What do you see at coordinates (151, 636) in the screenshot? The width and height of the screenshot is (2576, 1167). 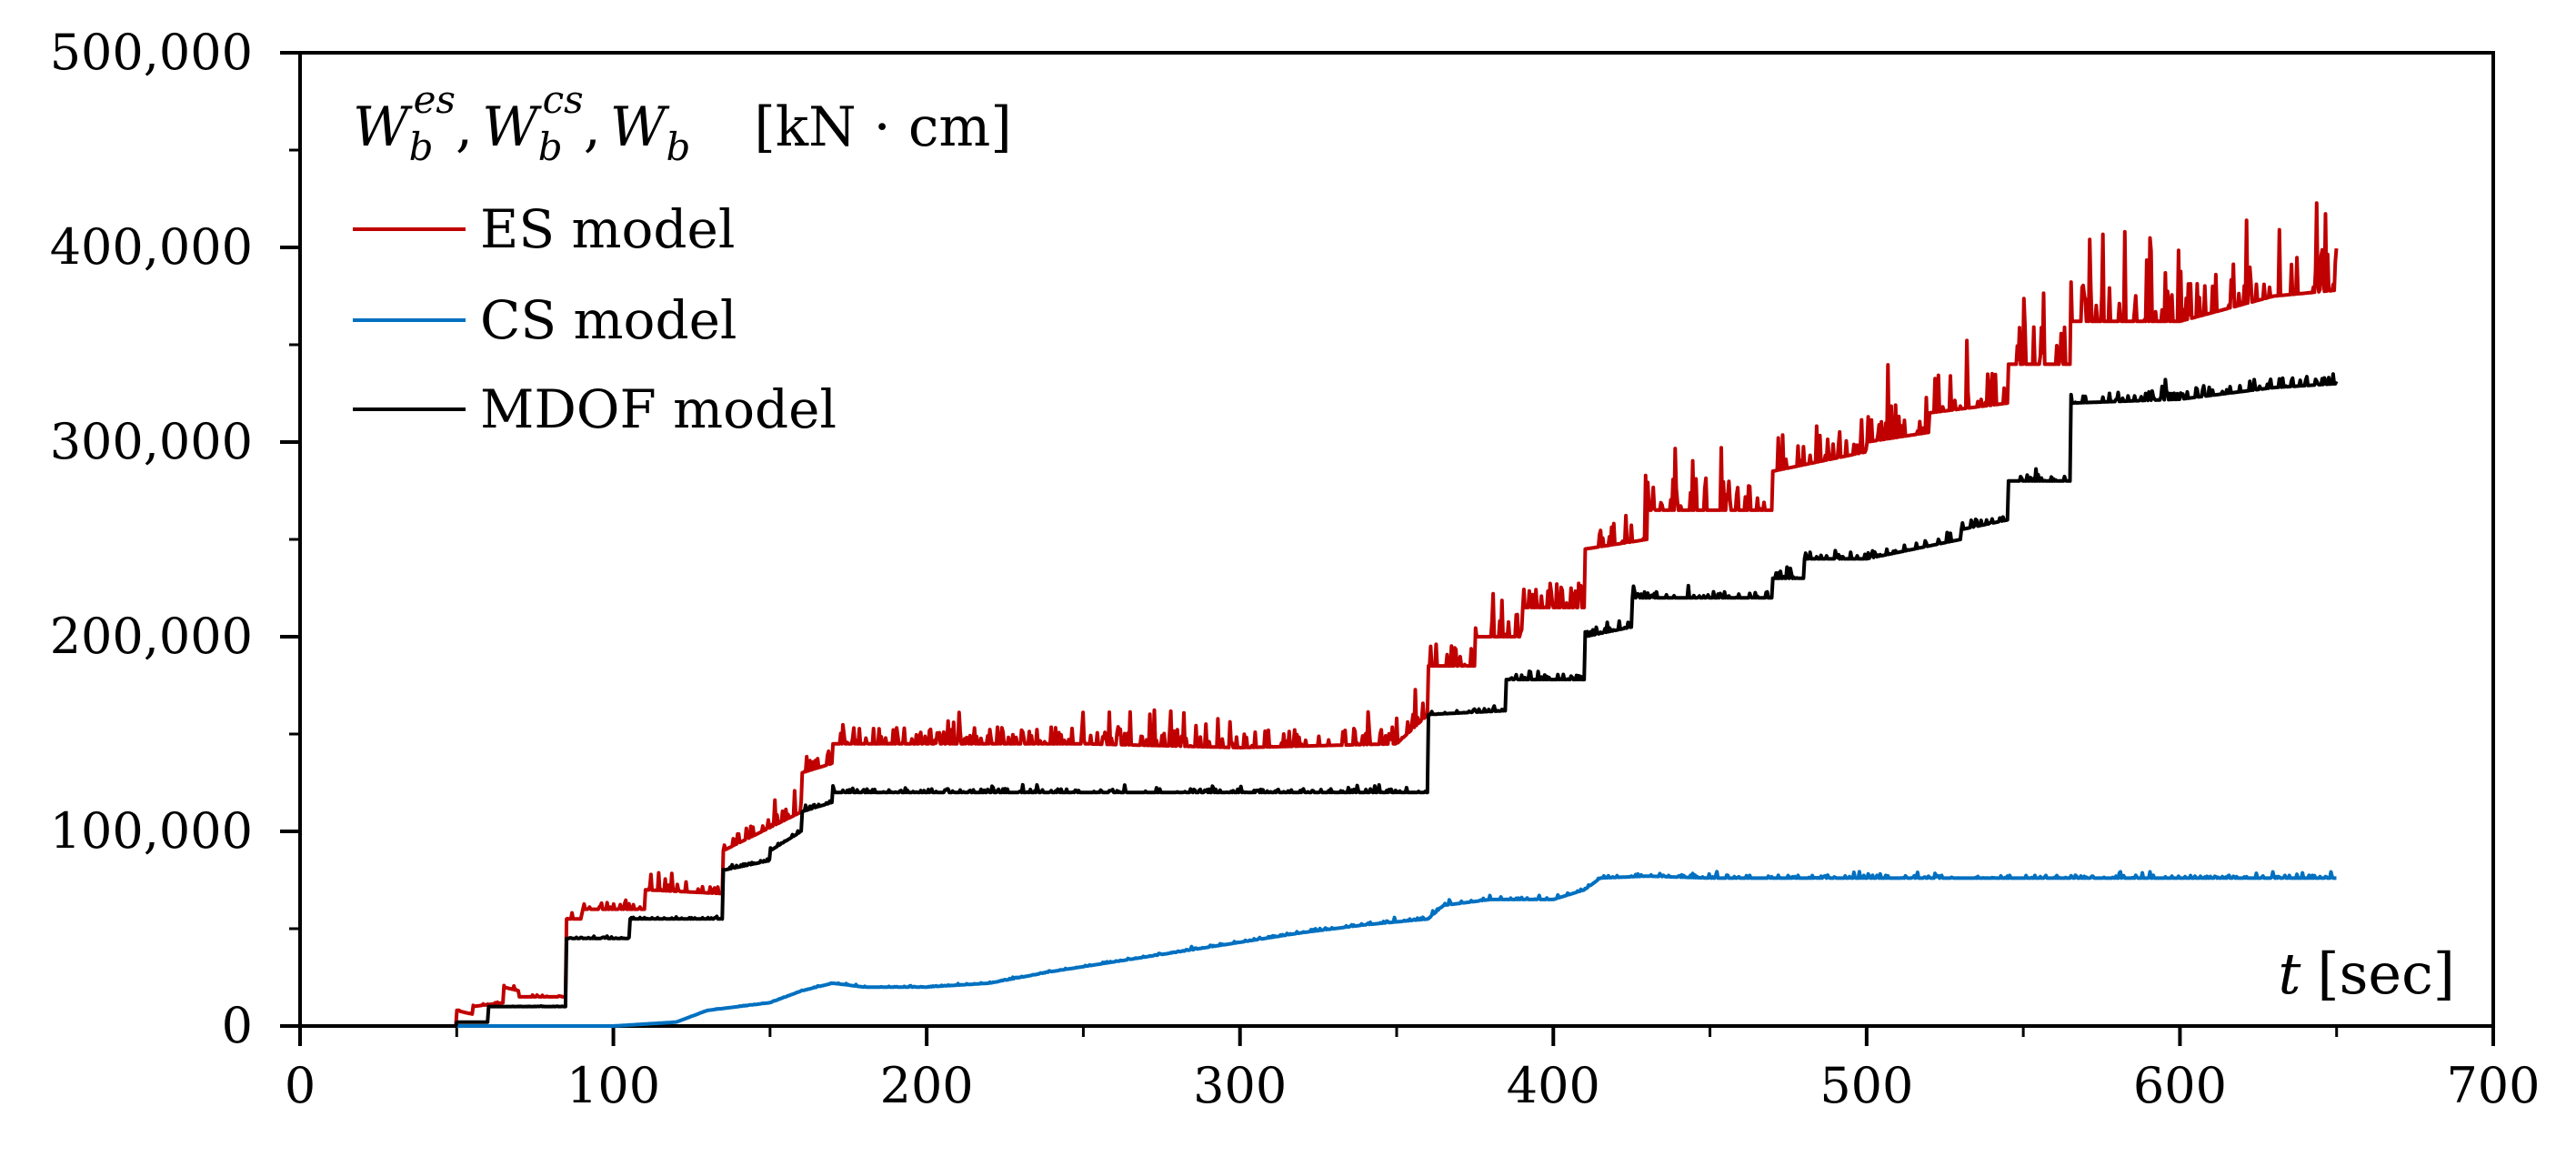 I see `y-tick-label: 200,000` at bounding box center [151, 636].